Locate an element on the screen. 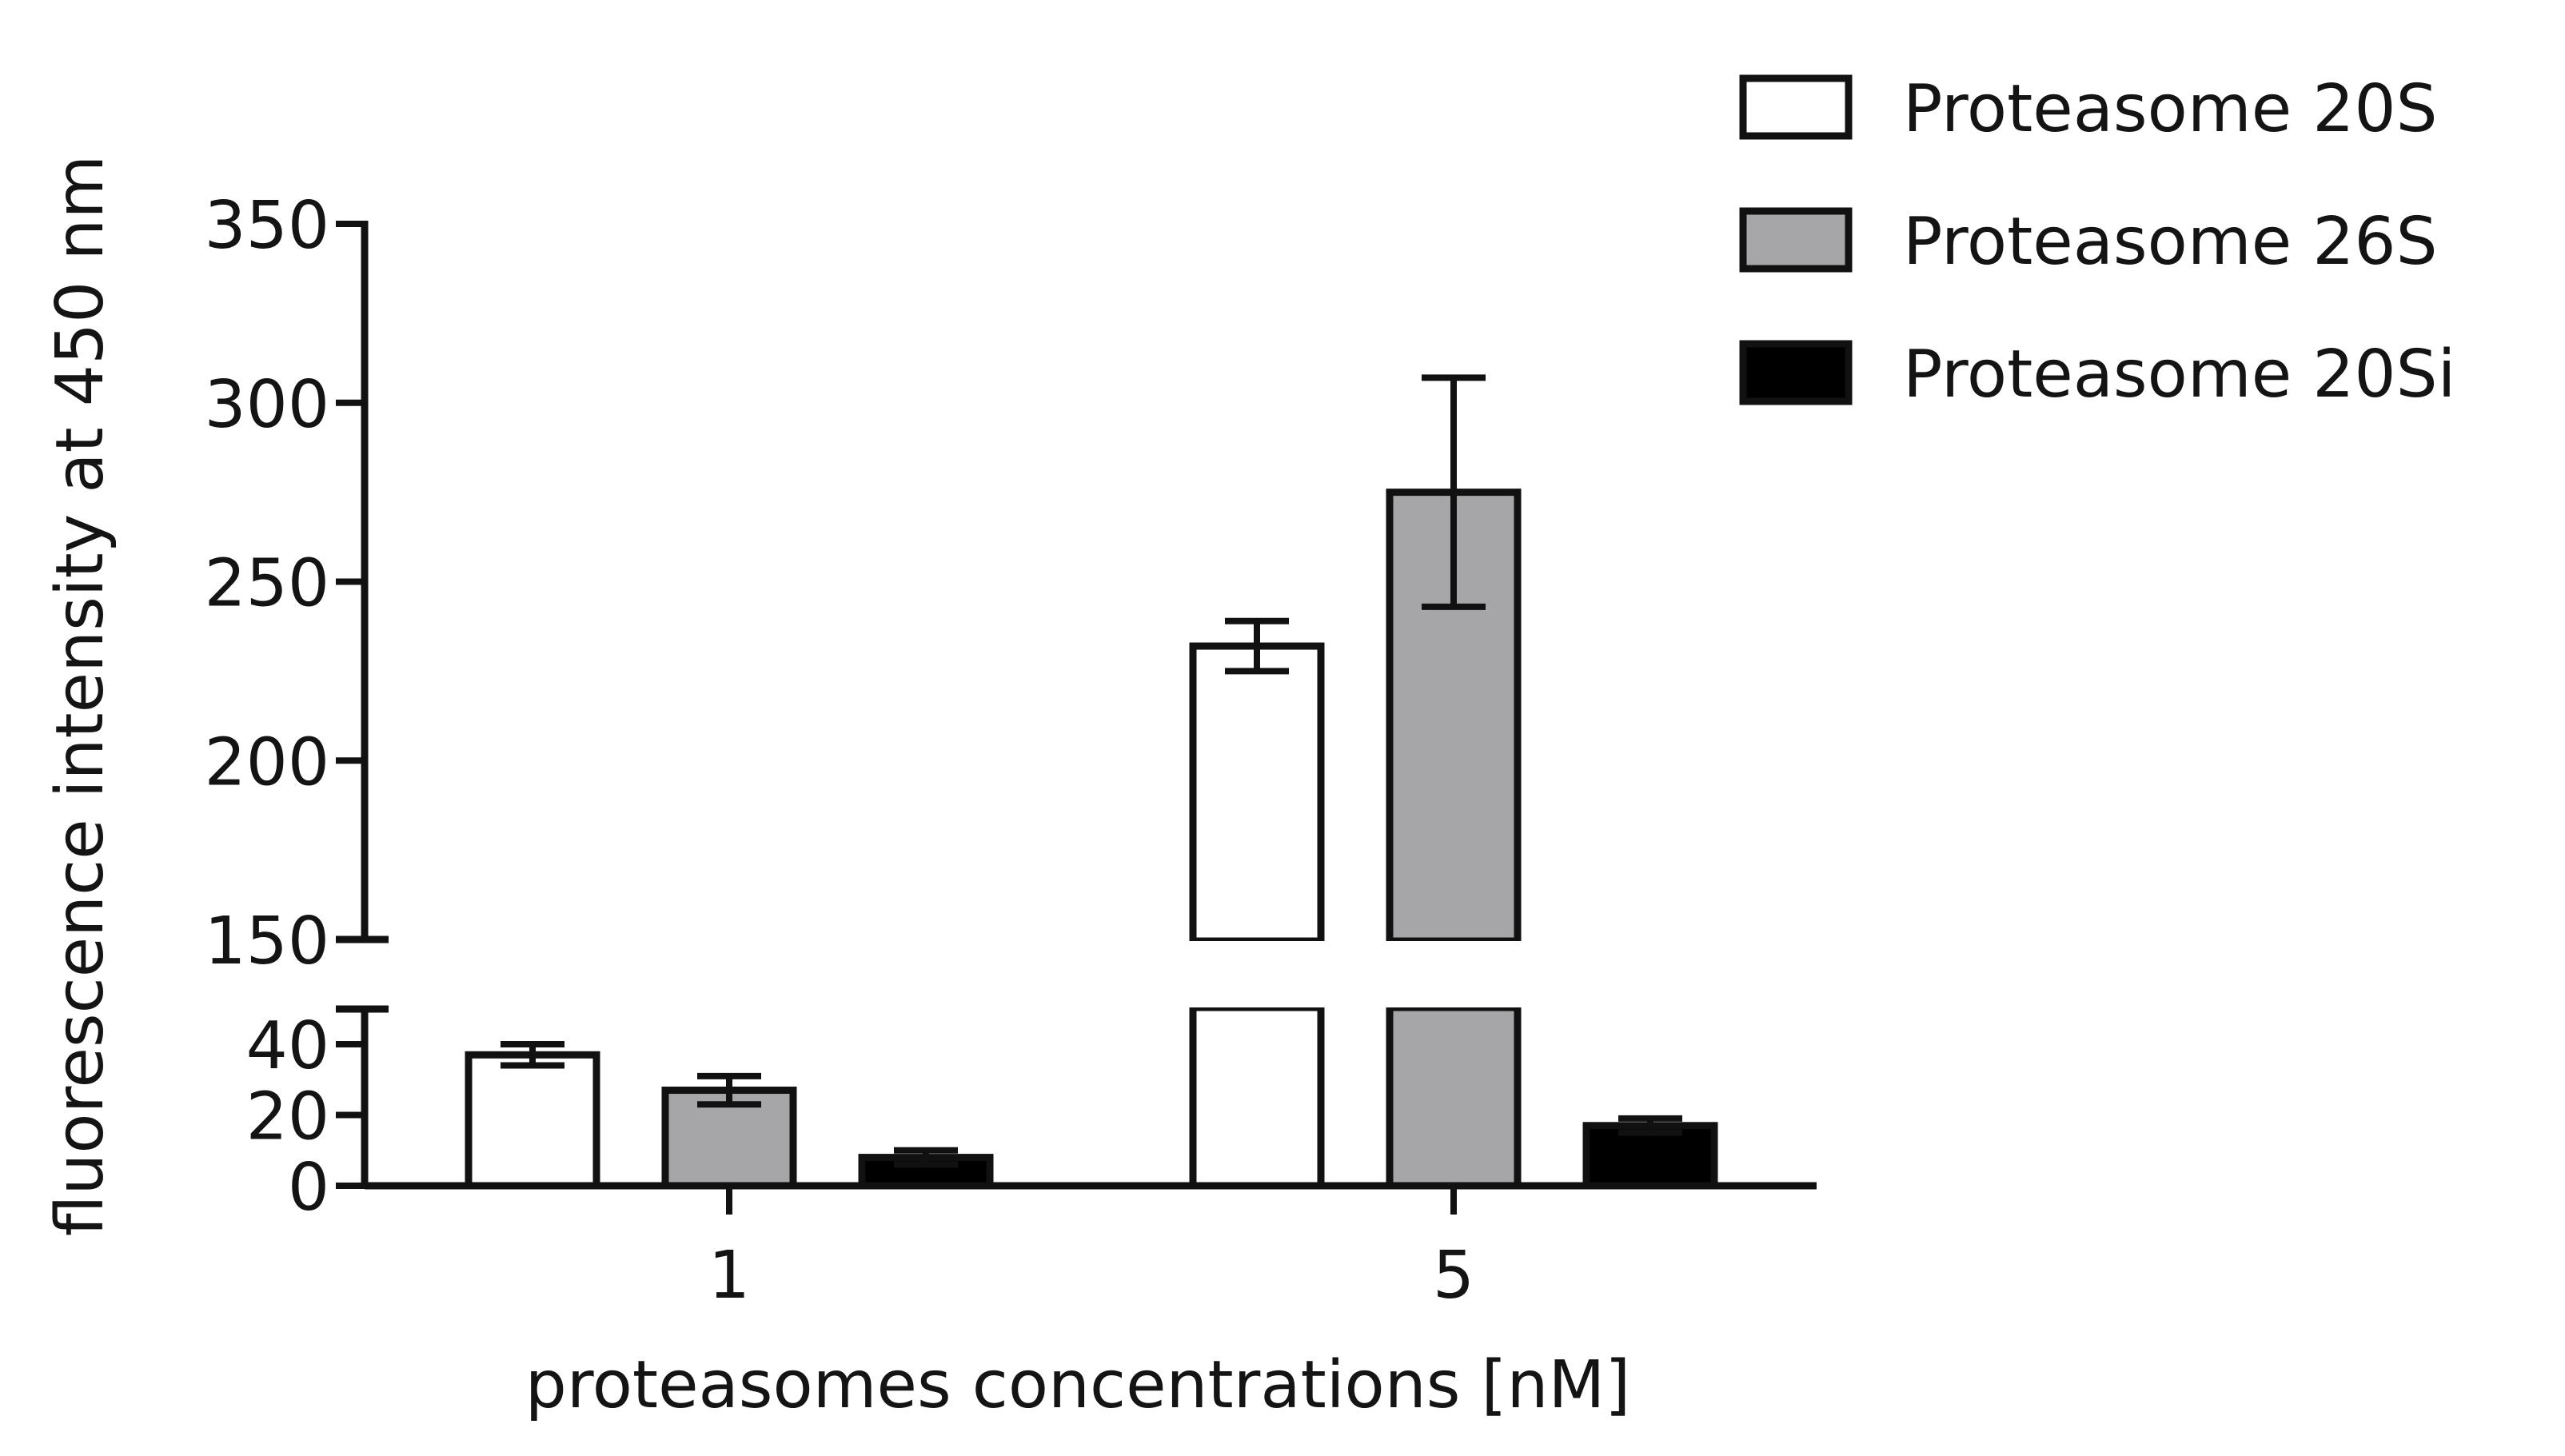 This screenshot has width=2565, height=1456. y-tick-label: 0 is located at coordinates (308, 1188).